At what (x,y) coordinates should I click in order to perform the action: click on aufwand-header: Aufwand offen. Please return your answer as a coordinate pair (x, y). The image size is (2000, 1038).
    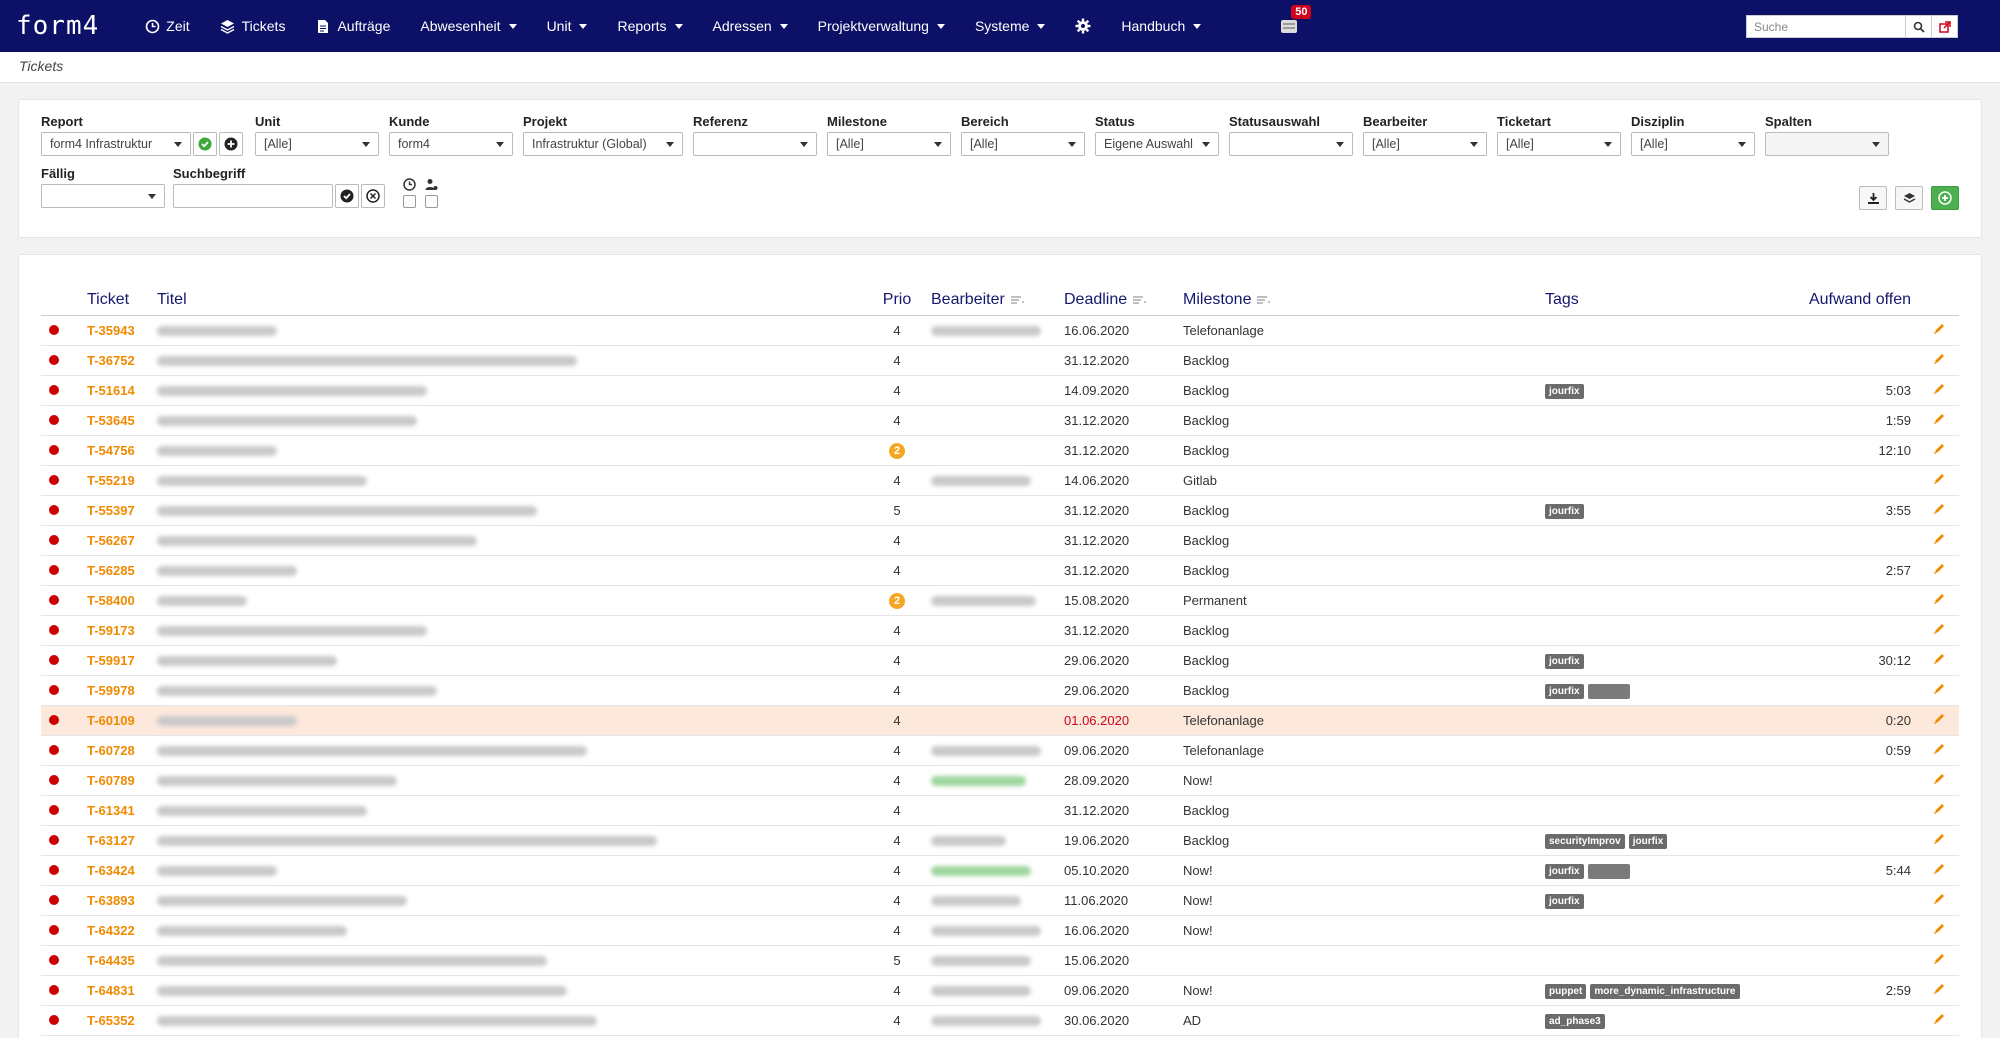
    Looking at the image, I should click on (1835, 300).